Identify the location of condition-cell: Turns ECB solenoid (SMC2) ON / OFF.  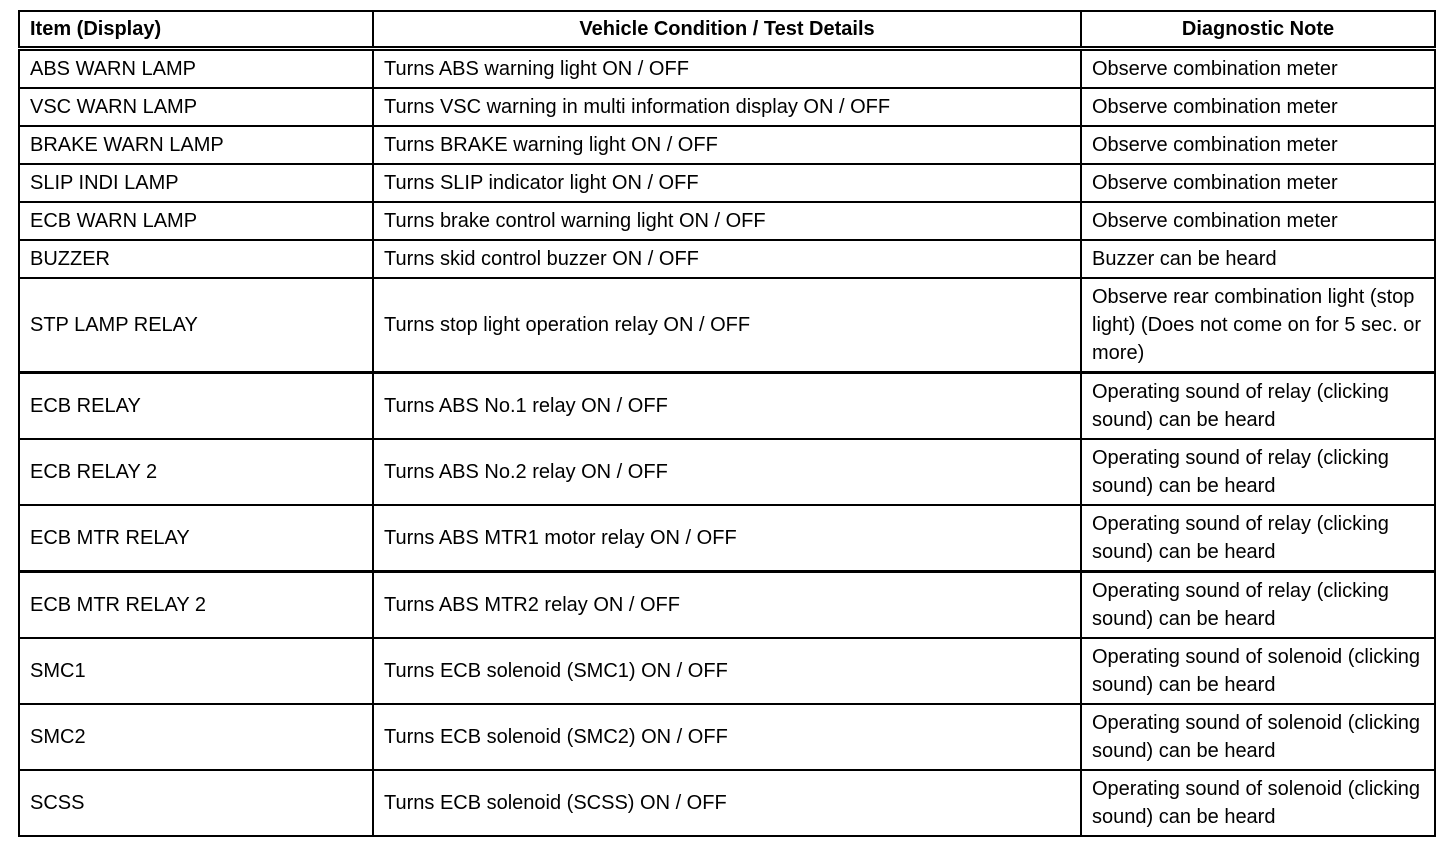
(727, 737).